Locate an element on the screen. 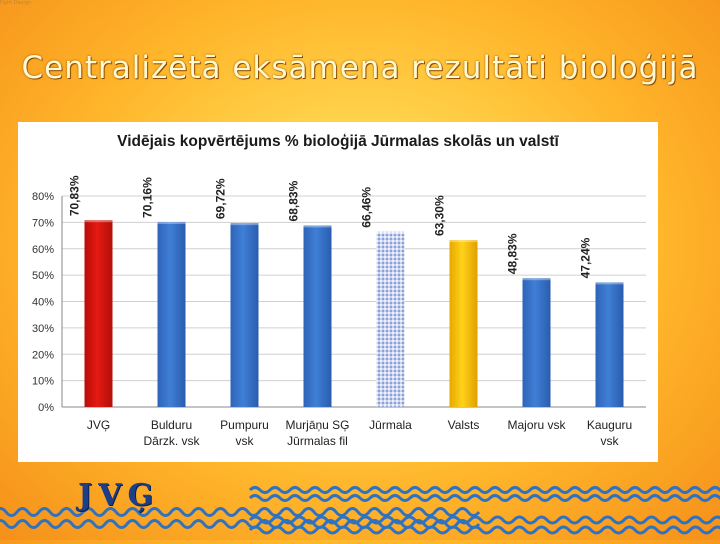  wave-decoration is located at coordinates (360, 510).